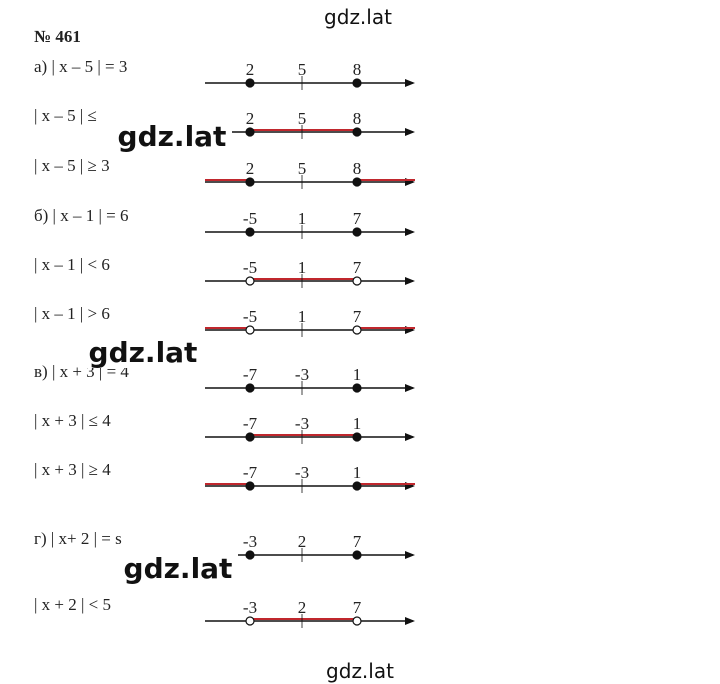 The height and width of the screenshot is (684, 720). What do you see at coordinates (72, 165) in the screenshot?
I see `expression: | x – 5 | ≥ 3` at bounding box center [72, 165].